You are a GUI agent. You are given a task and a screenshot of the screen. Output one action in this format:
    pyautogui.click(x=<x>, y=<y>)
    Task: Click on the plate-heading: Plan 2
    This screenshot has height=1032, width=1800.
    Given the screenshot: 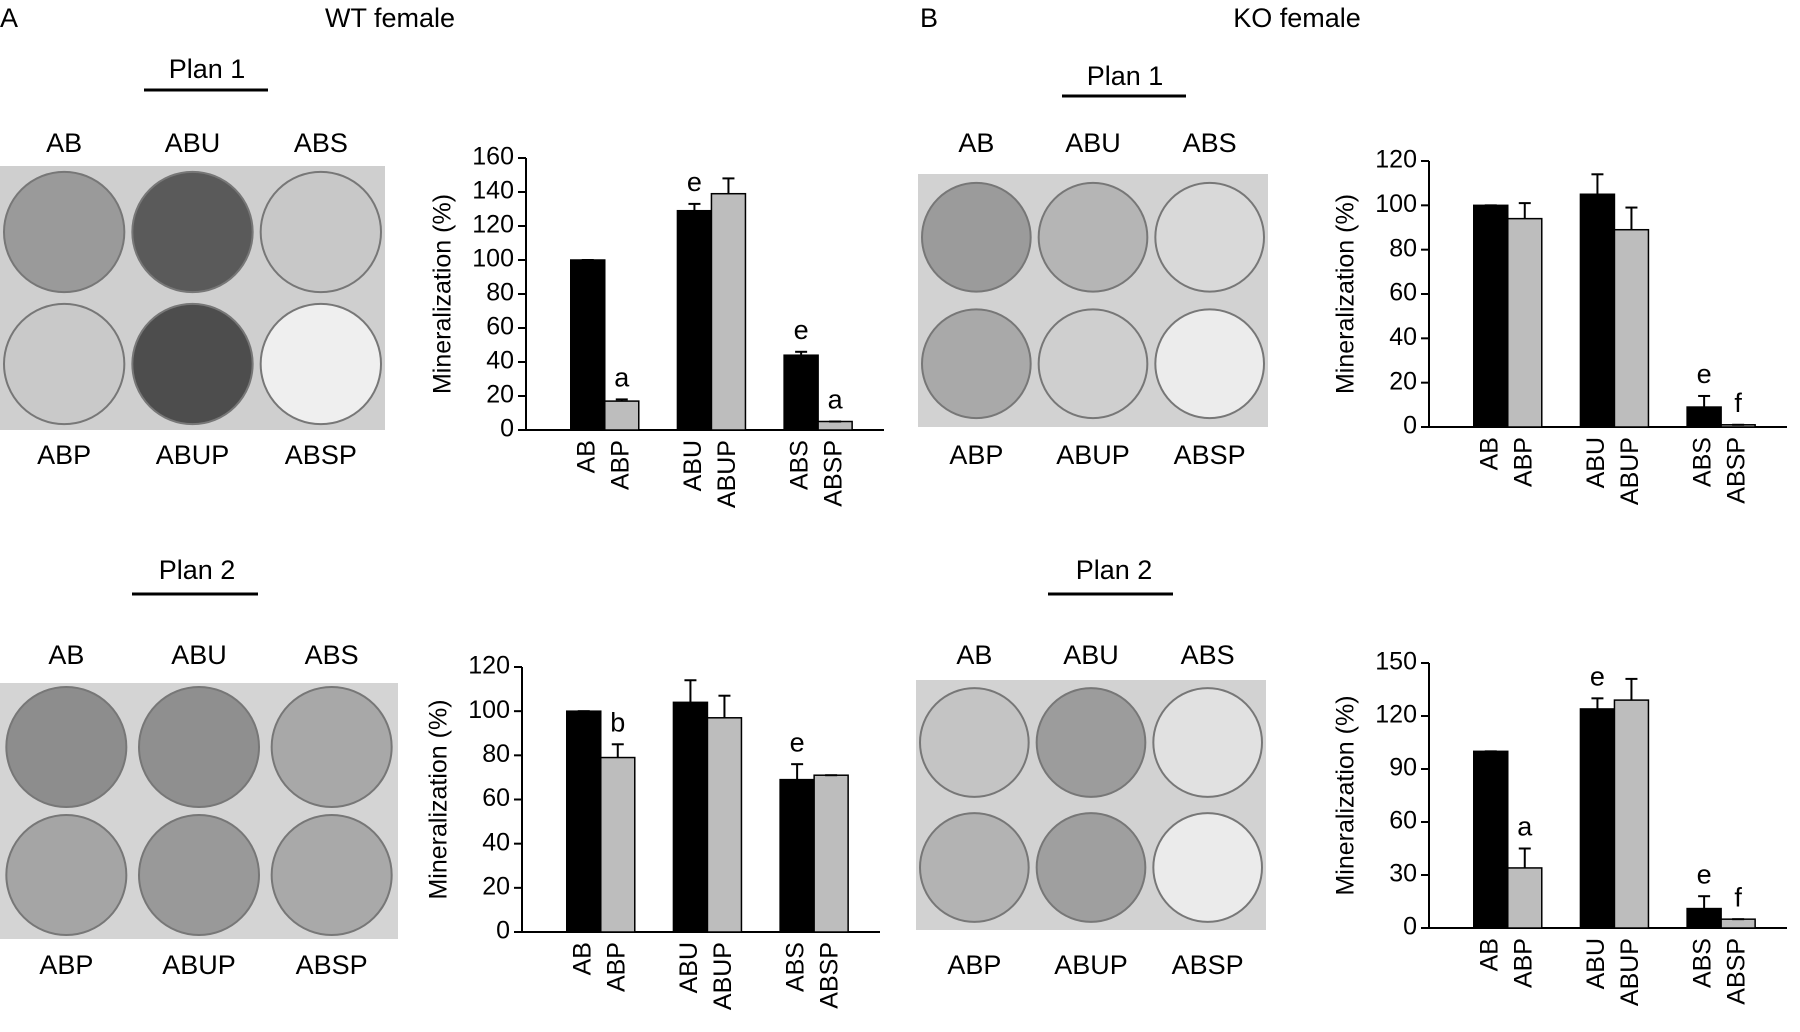 What is the action you would take?
    pyautogui.click(x=1114, y=570)
    